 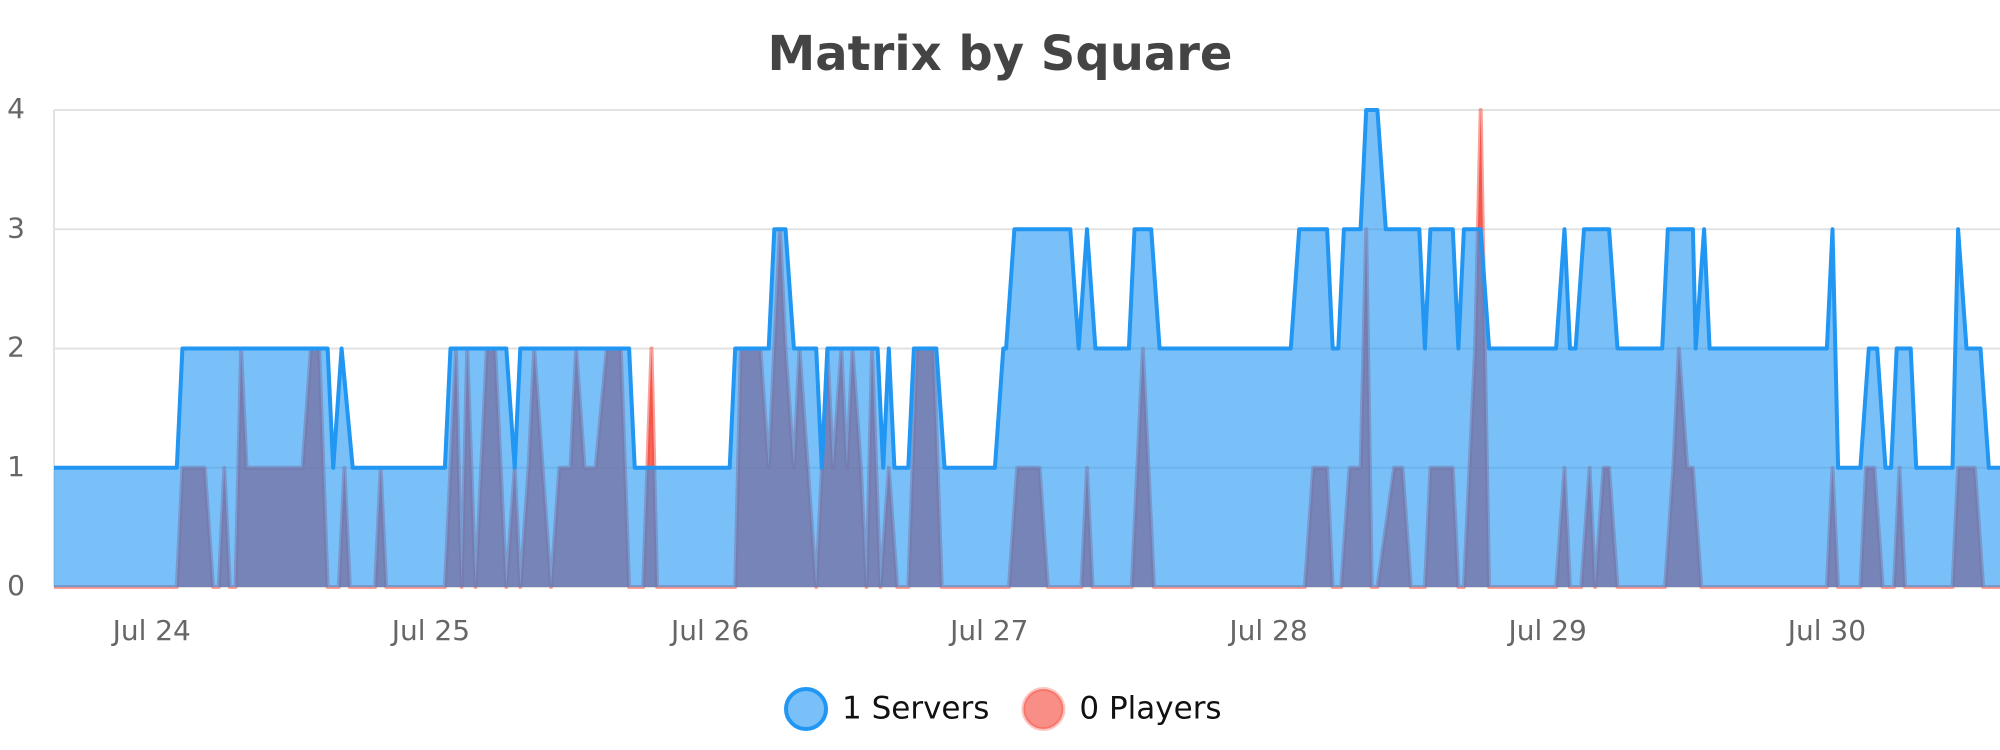 What do you see at coordinates (1150, 709) in the screenshot?
I see `legend-label: 0 Players` at bounding box center [1150, 709].